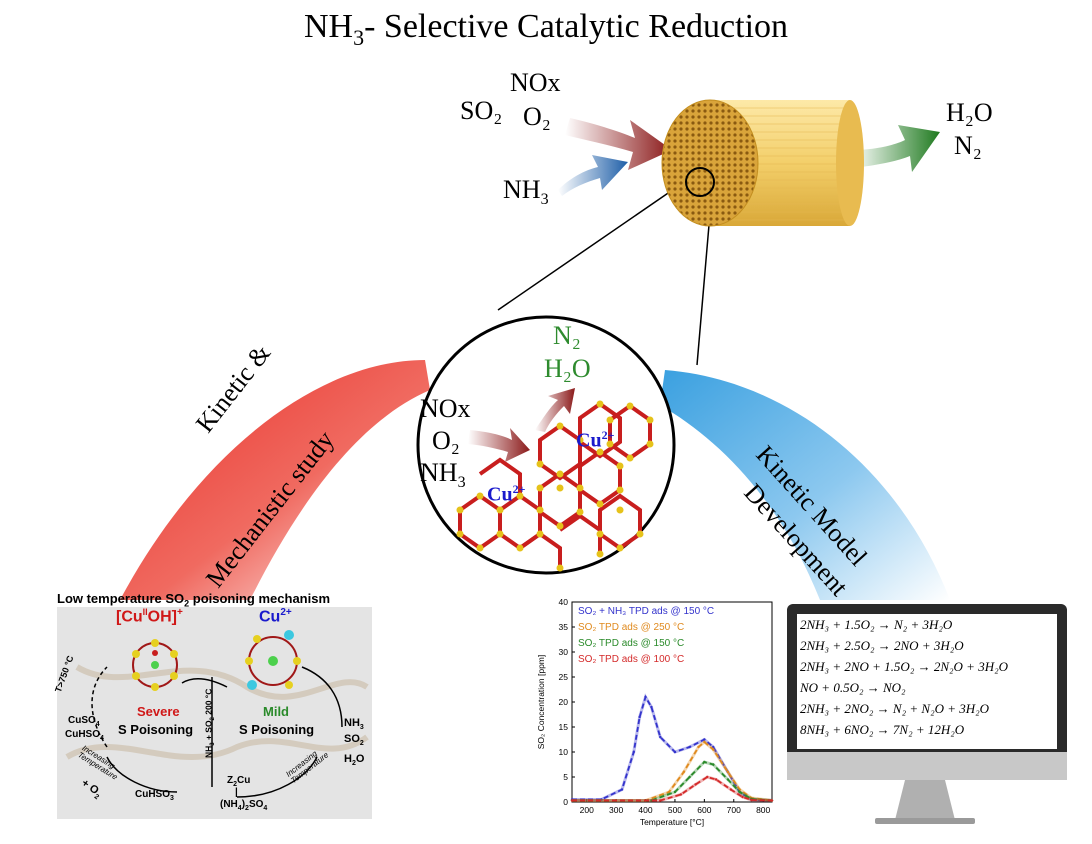 The height and width of the screenshot is (844, 1092). Describe the element at coordinates (618, 144) in the screenshot. I see `red-inlet-arrow` at that location.